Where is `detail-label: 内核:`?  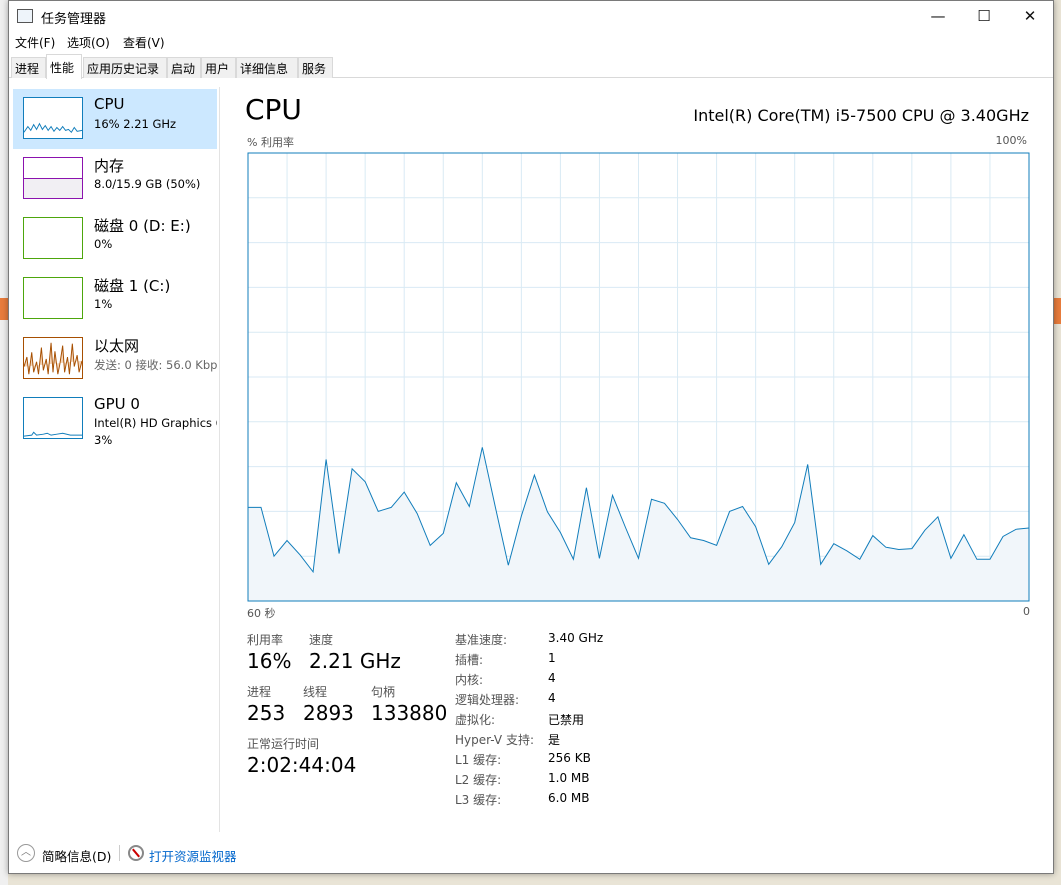
detail-label: 内核: is located at coordinates (469, 680).